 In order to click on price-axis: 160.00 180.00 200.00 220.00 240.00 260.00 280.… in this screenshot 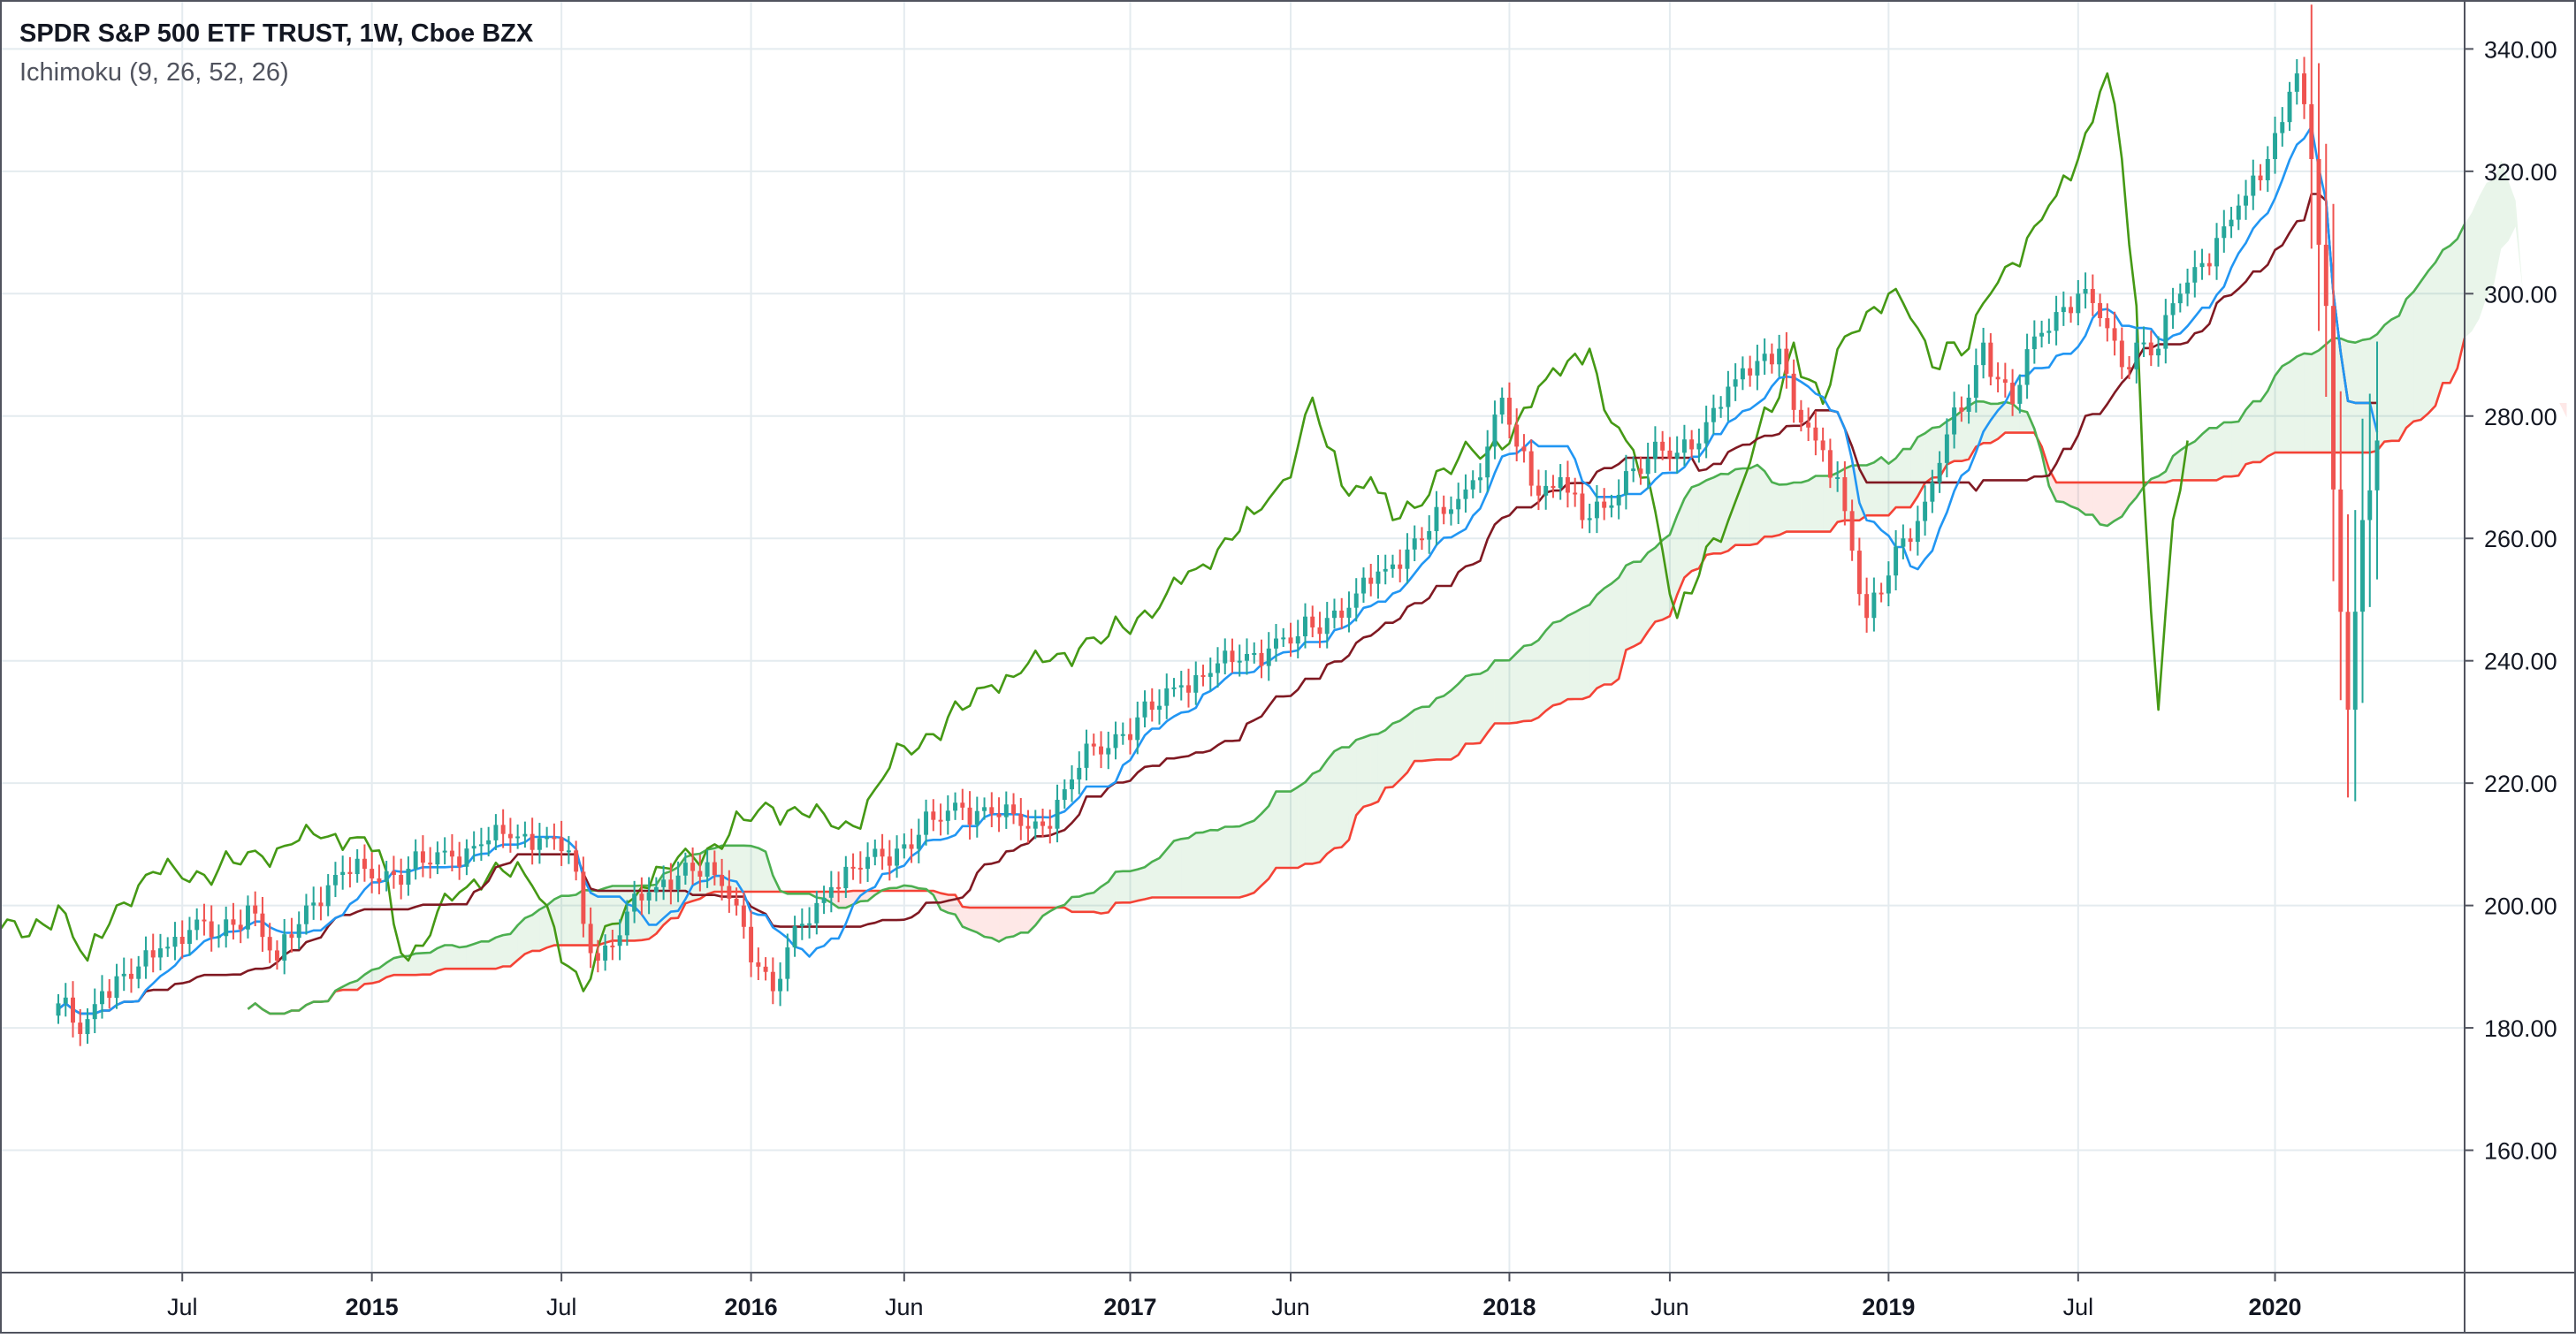, I will do `click(2511, 600)`.